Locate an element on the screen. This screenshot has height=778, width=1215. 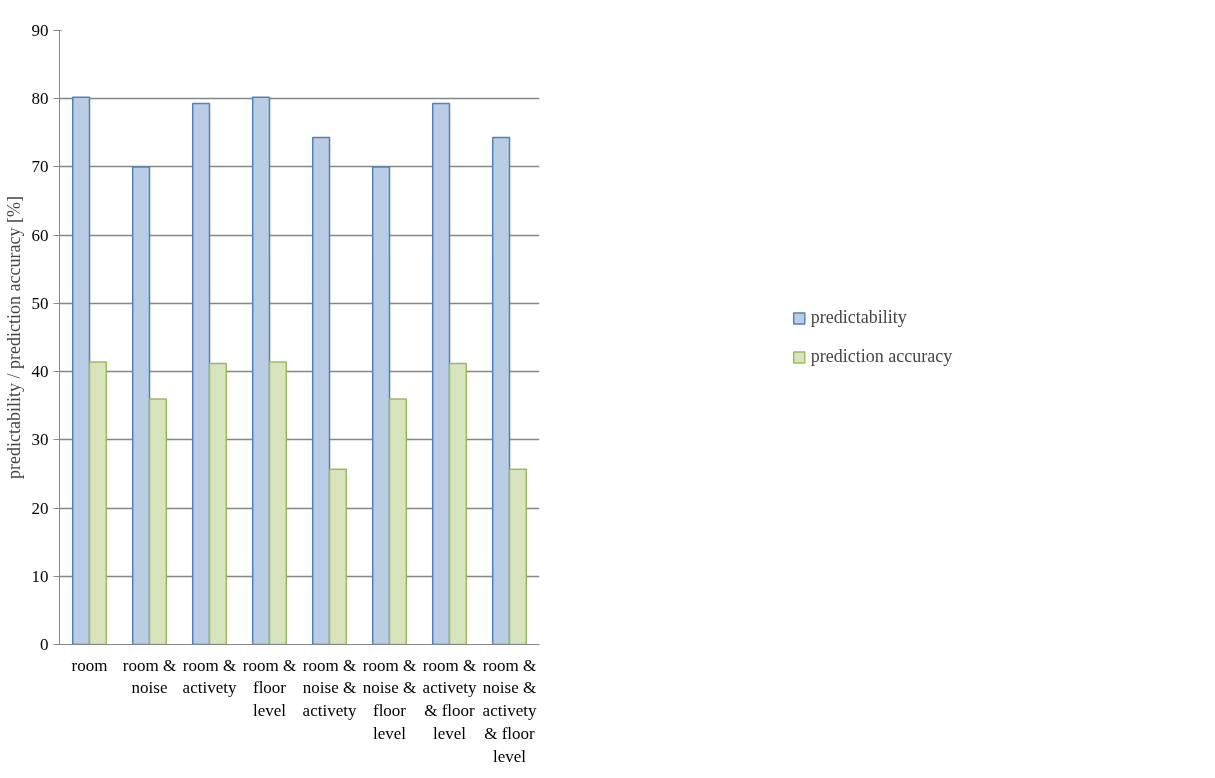
y-tick-label: 70 is located at coordinates (40, 167).